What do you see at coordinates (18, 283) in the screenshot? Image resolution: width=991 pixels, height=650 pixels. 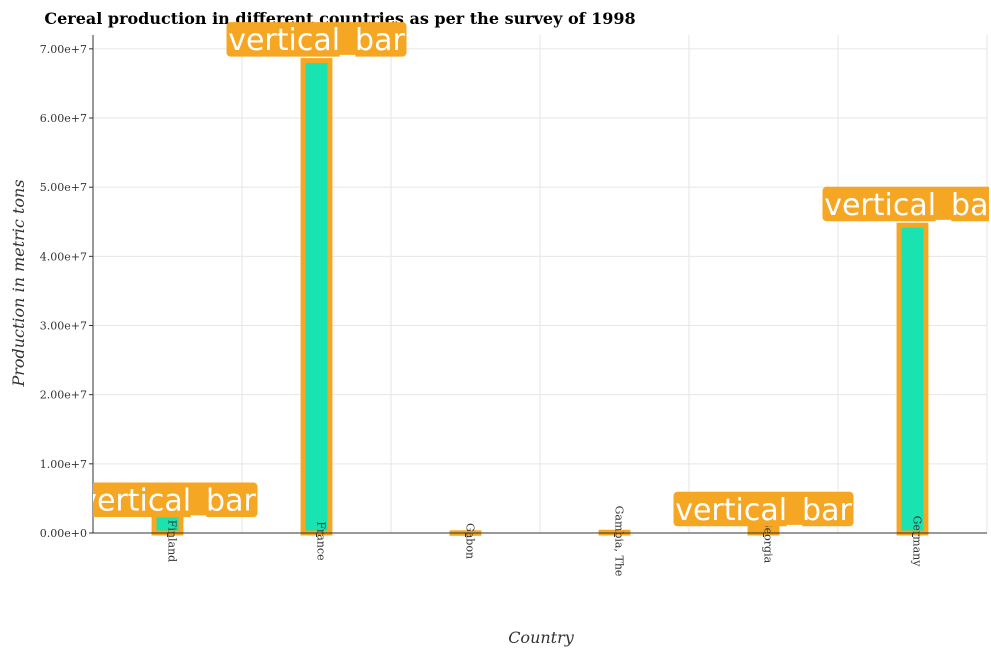 I see `y-axis-title: Production in metric tons` at bounding box center [18, 283].